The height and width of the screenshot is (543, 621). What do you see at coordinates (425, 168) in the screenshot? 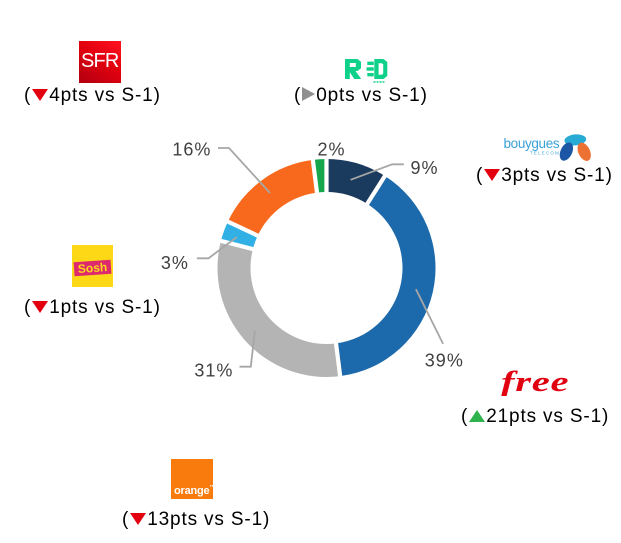
I see `svg-text: 9%` at bounding box center [425, 168].